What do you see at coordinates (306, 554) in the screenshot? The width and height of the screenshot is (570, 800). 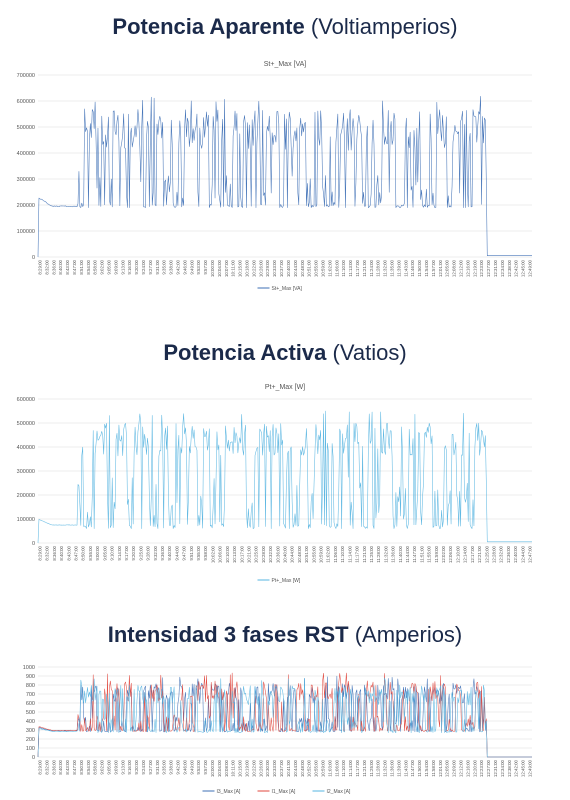 I see `x-tick-label: 10:51:00` at bounding box center [306, 554].